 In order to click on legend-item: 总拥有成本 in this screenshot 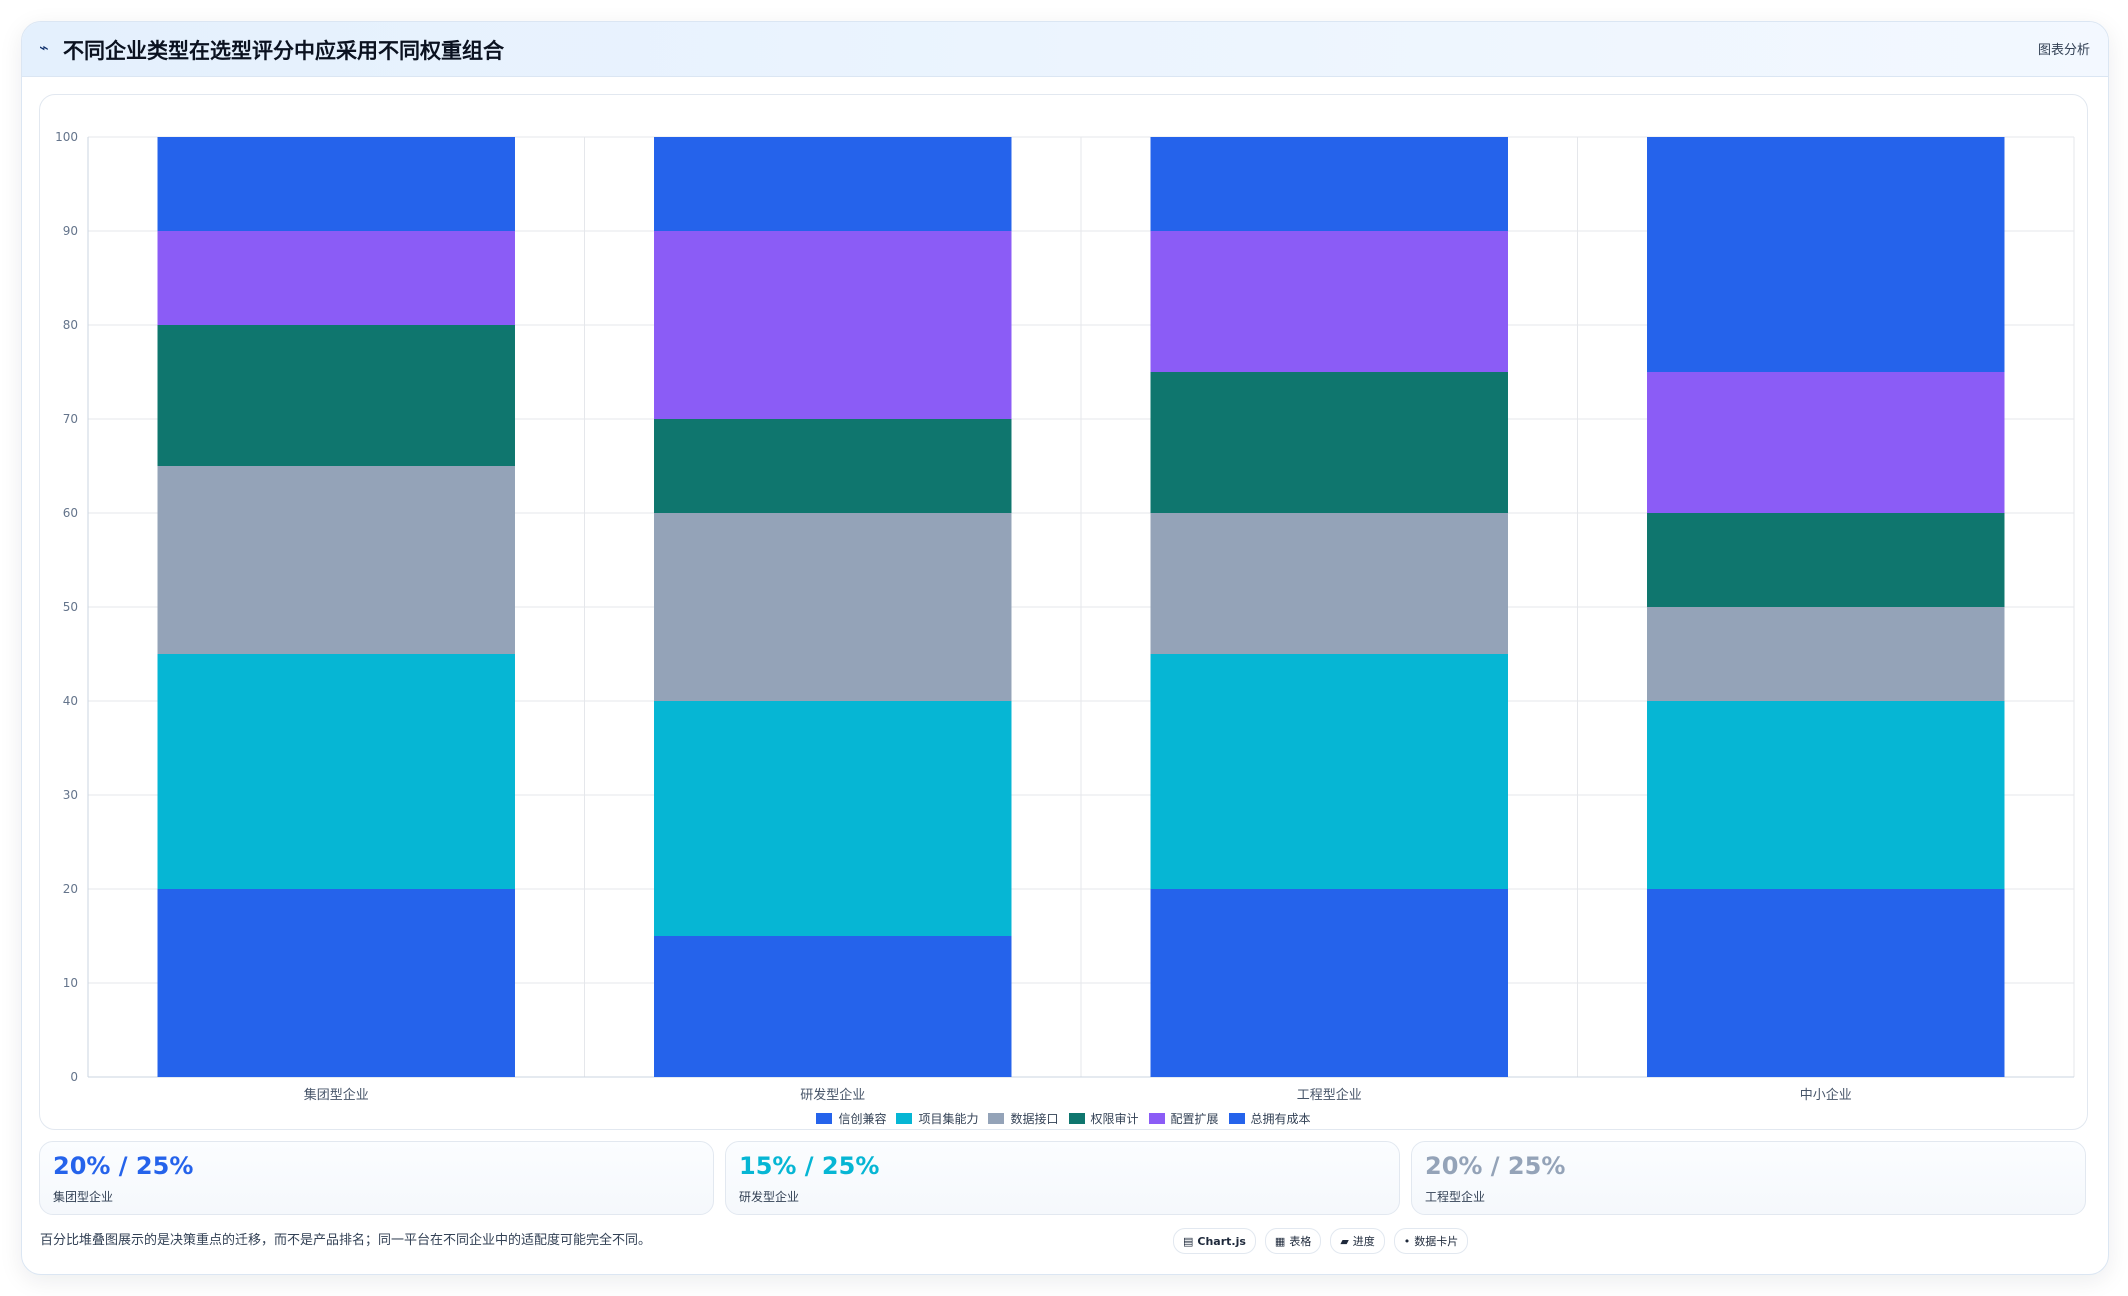, I will do `click(1269, 1118)`.